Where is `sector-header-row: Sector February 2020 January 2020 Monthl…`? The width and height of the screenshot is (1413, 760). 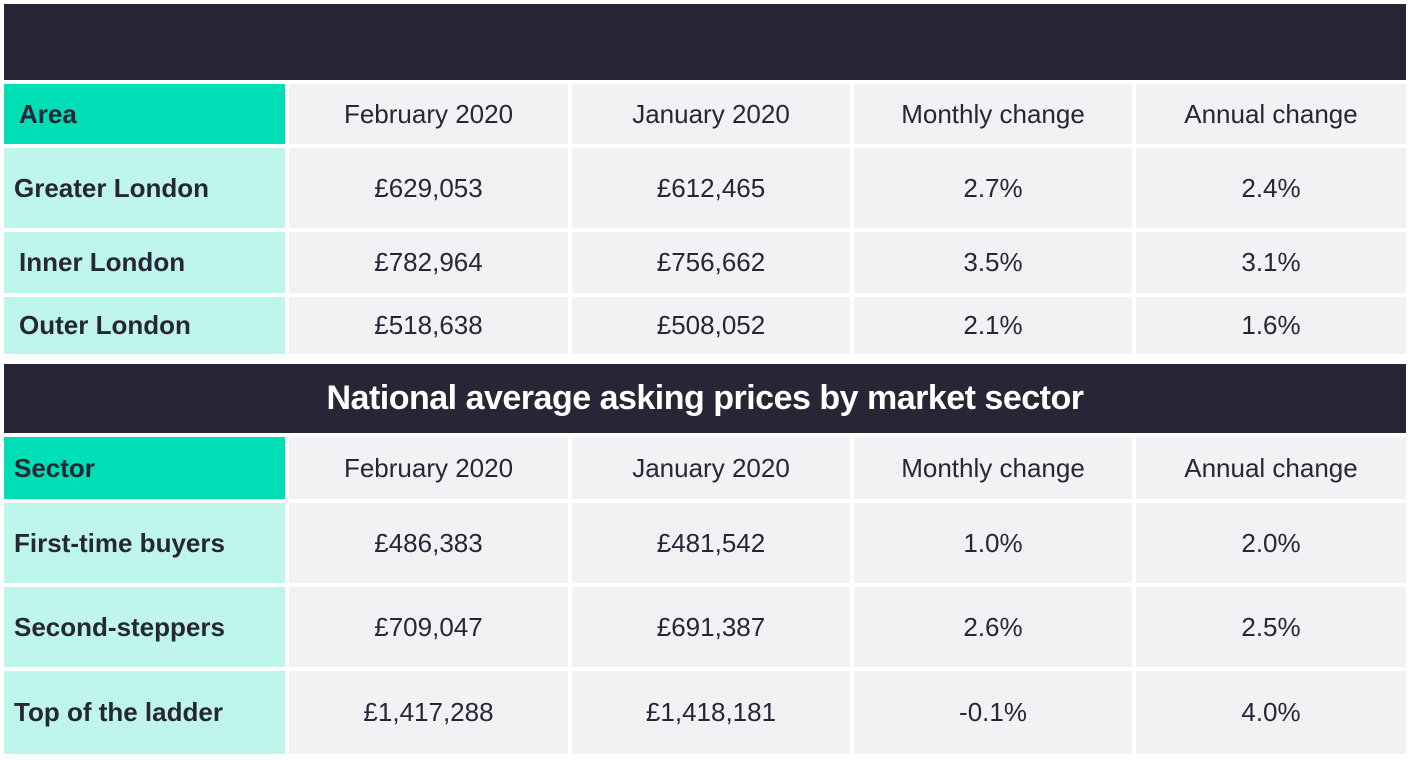 sector-header-row: Sector February 2020 January 2020 Monthl… is located at coordinates (705, 468).